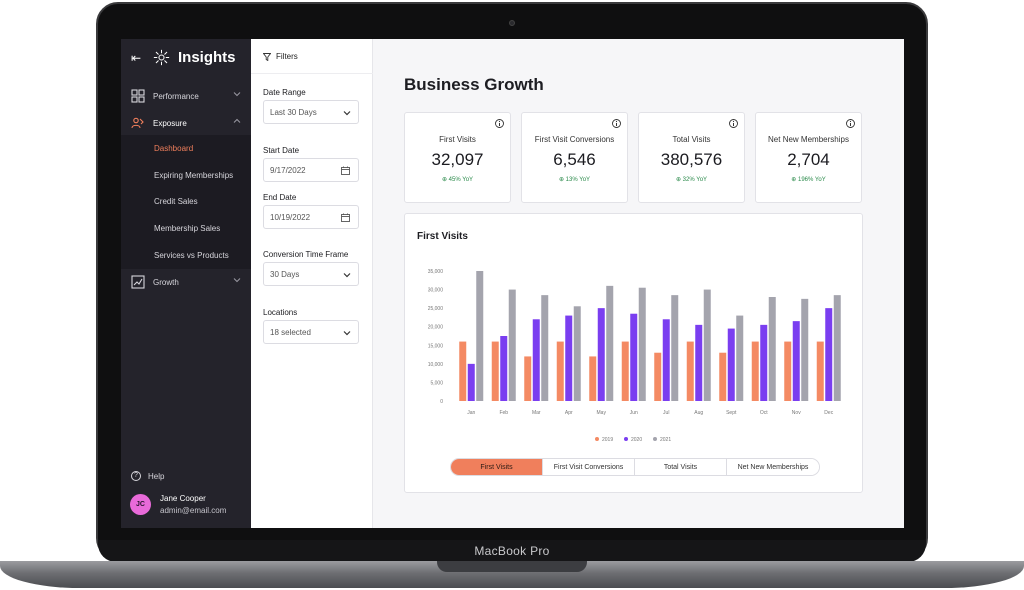  I want to click on legend-label: 2019, so click(607, 440).